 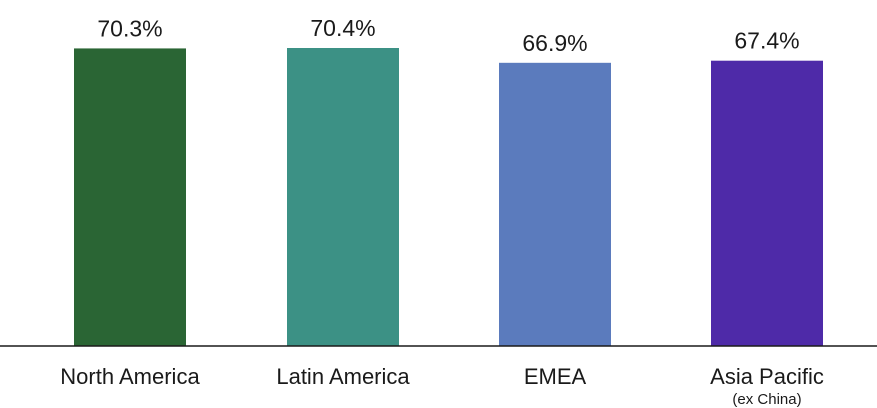 I want to click on bar-north-america, so click(x=130, y=197).